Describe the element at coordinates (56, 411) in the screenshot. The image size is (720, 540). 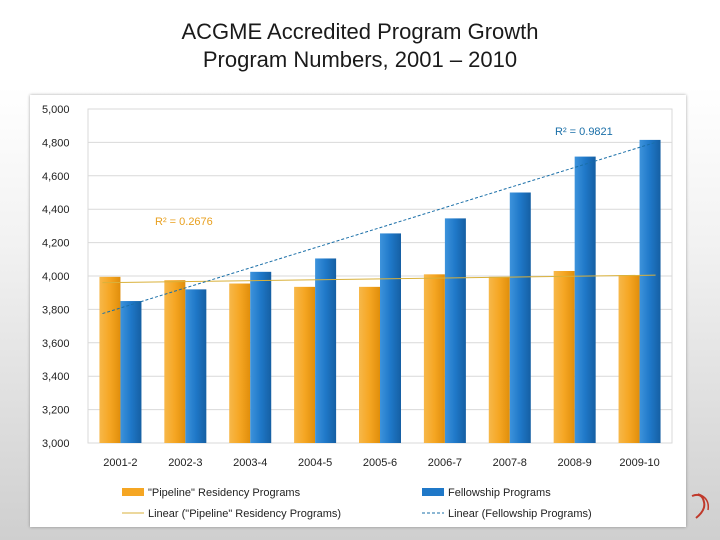
I see `y-tick-label: 3,200` at that location.